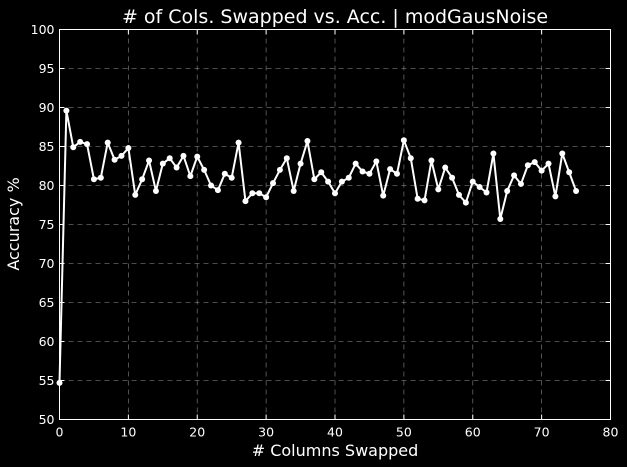 This screenshot has height=467, width=627. What do you see at coordinates (43, 29) in the screenshot?
I see `y-tick-label: 100` at bounding box center [43, 29].